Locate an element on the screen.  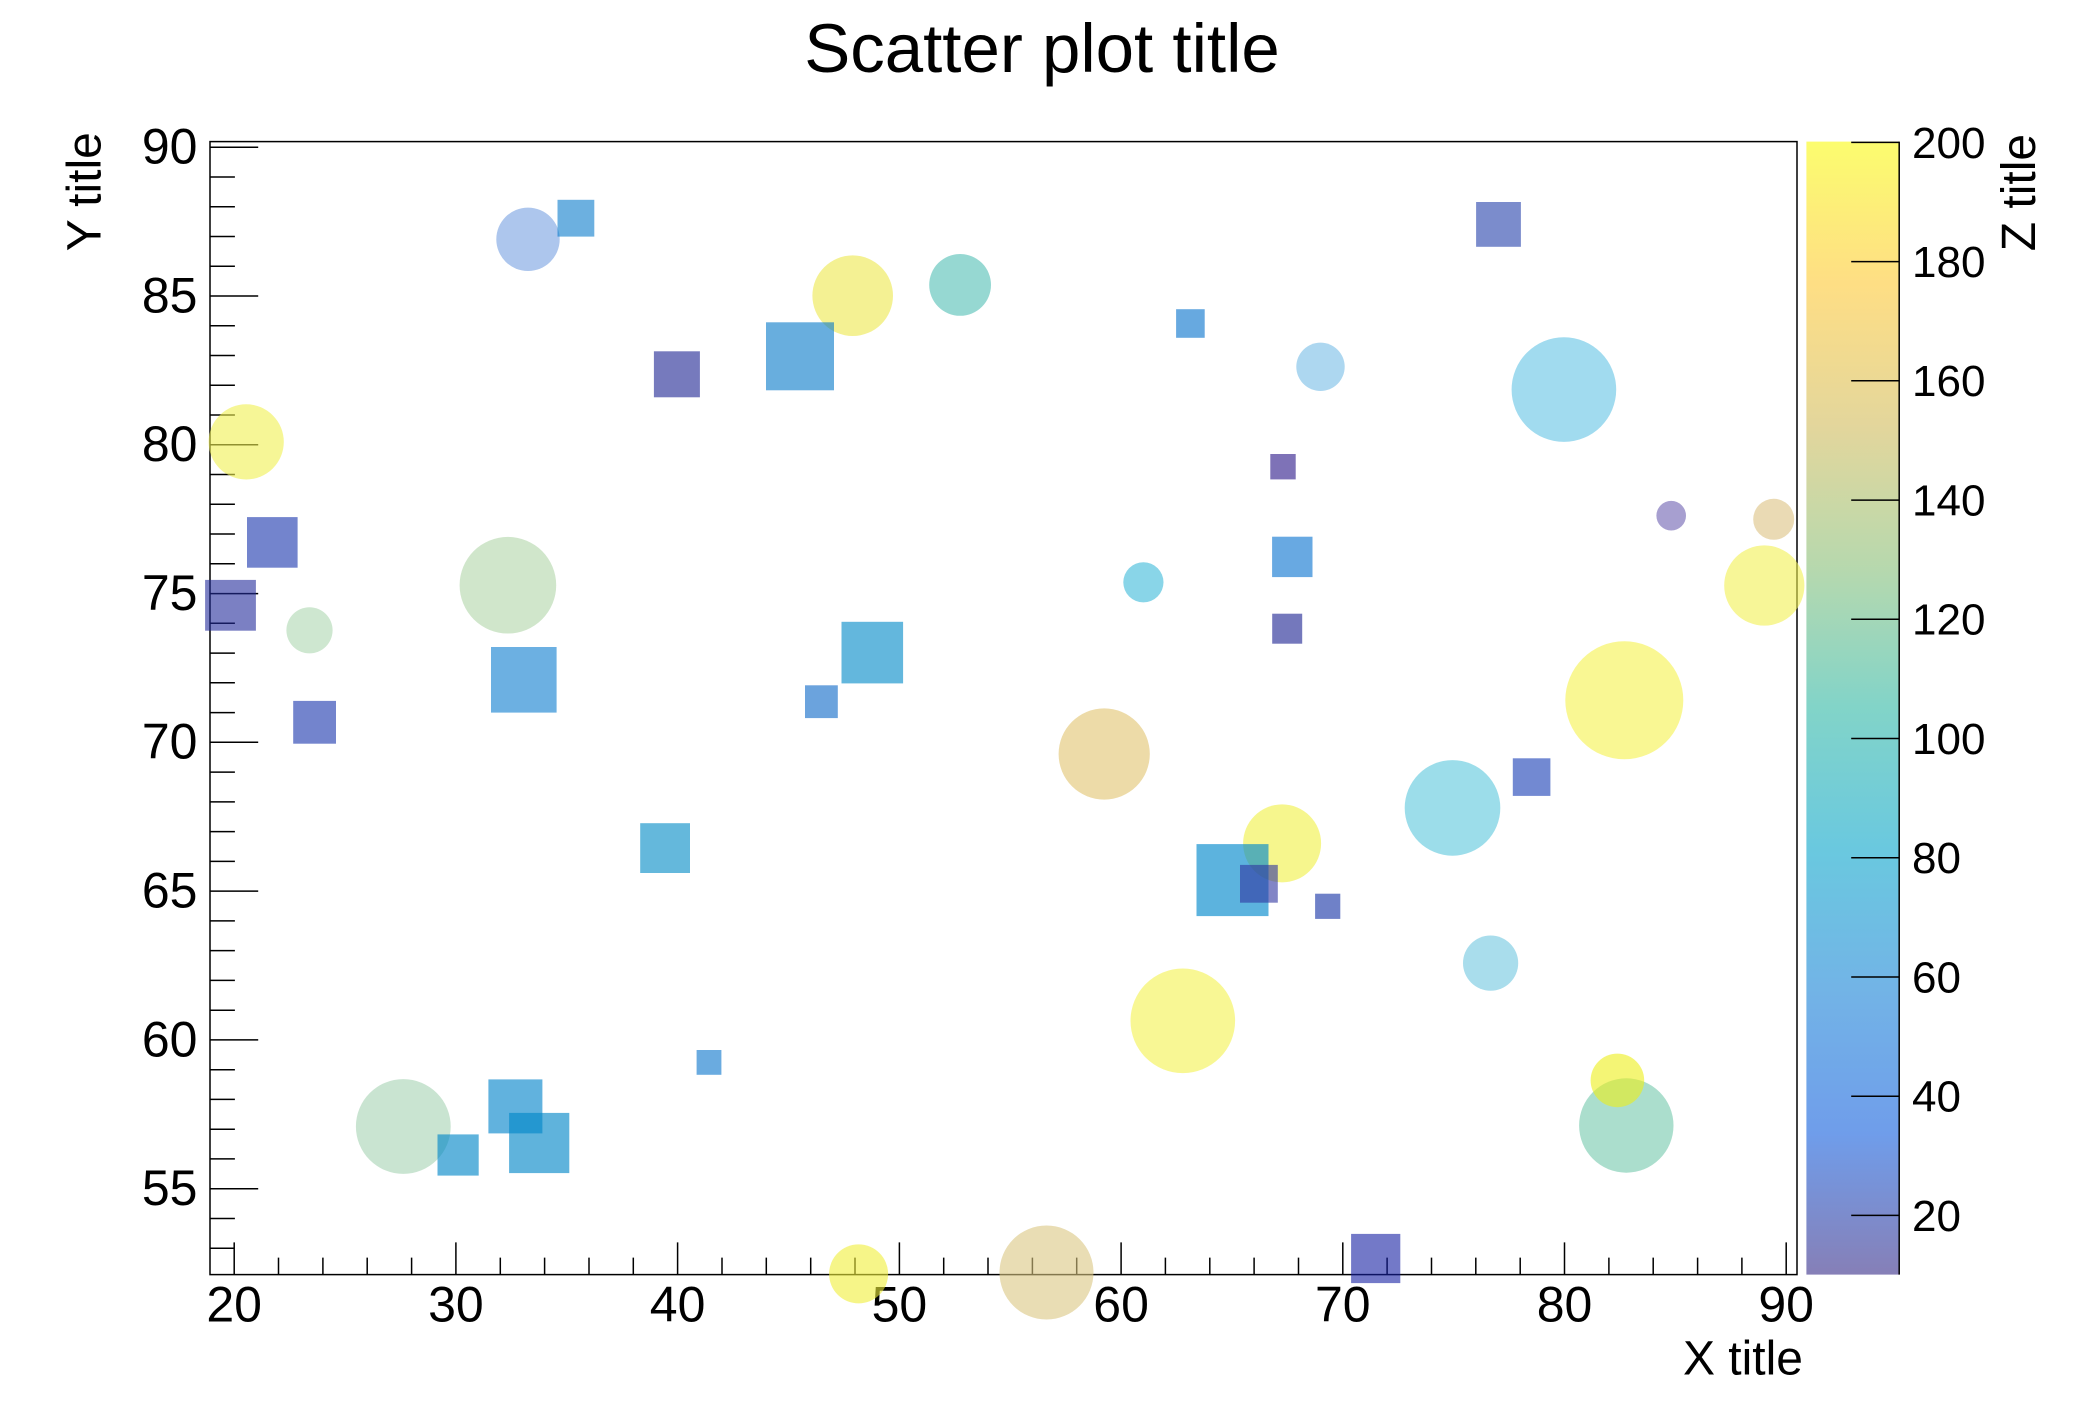
svg-text: Y title is located at coordinates (85, 191).